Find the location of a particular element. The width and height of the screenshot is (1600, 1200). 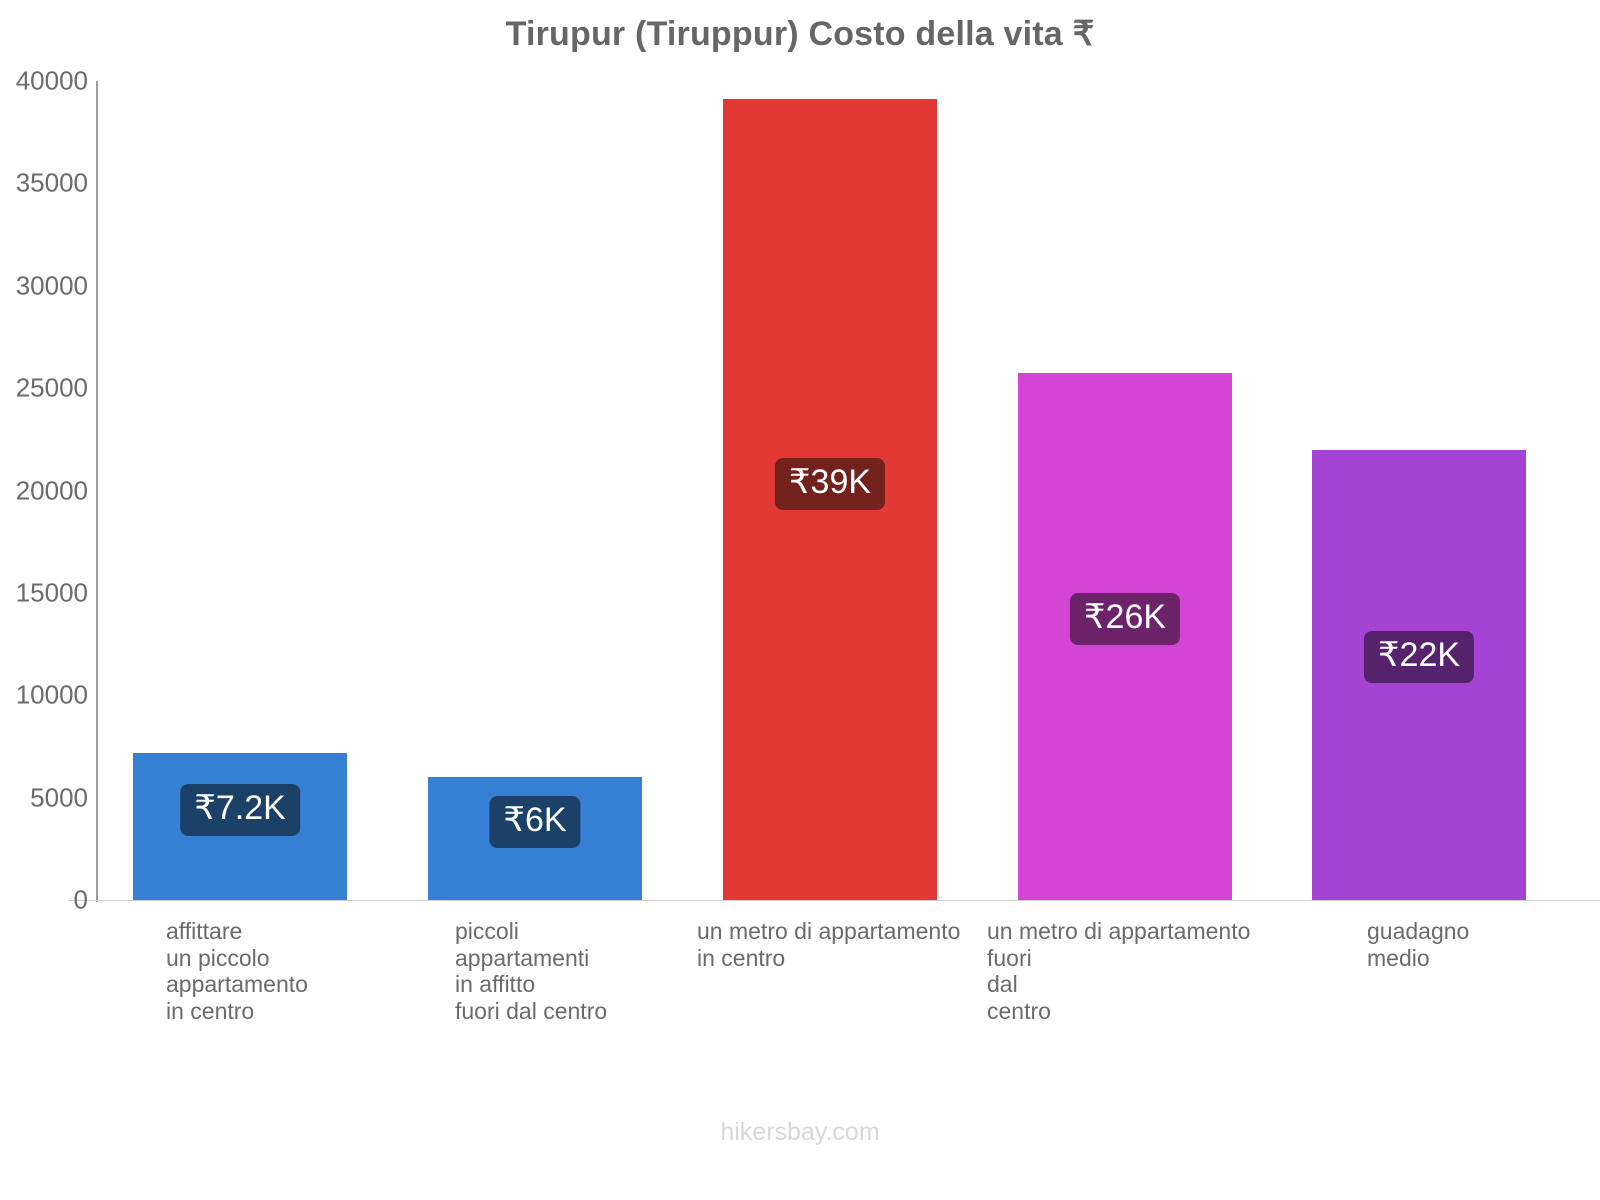

y-tick-label: 15000 is located at coordinates (51, 592).